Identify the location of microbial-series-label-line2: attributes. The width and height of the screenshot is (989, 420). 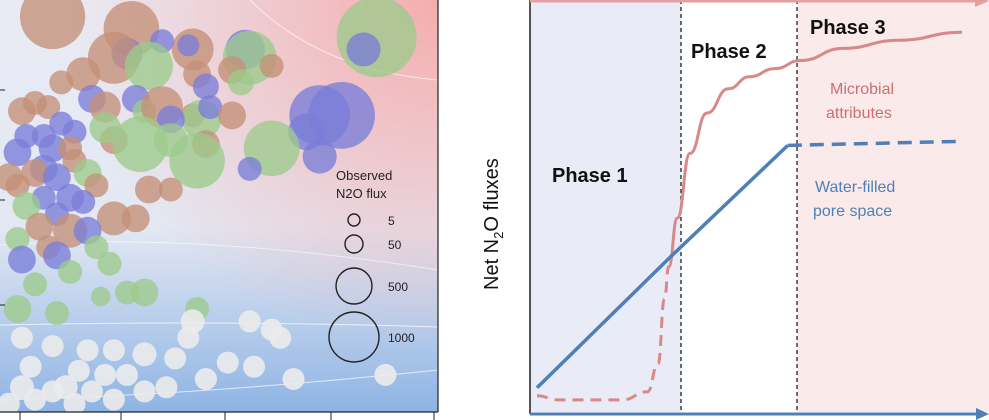
(859, 113).